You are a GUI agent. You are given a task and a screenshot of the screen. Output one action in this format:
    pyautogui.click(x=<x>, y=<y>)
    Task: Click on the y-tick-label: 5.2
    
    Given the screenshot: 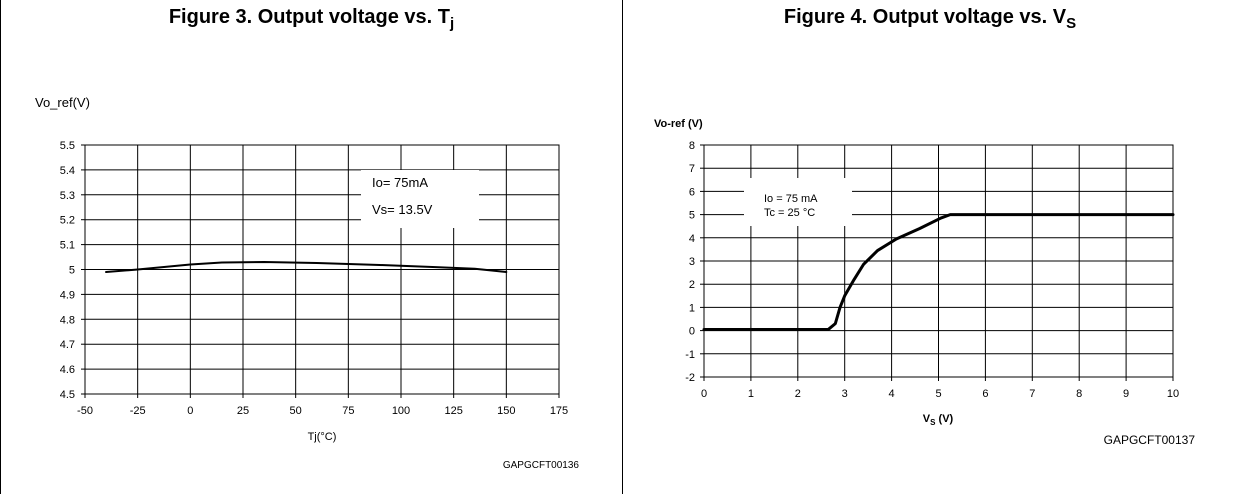 What is the action you would take?
    pyautogui.click(x=67, y=221)
    